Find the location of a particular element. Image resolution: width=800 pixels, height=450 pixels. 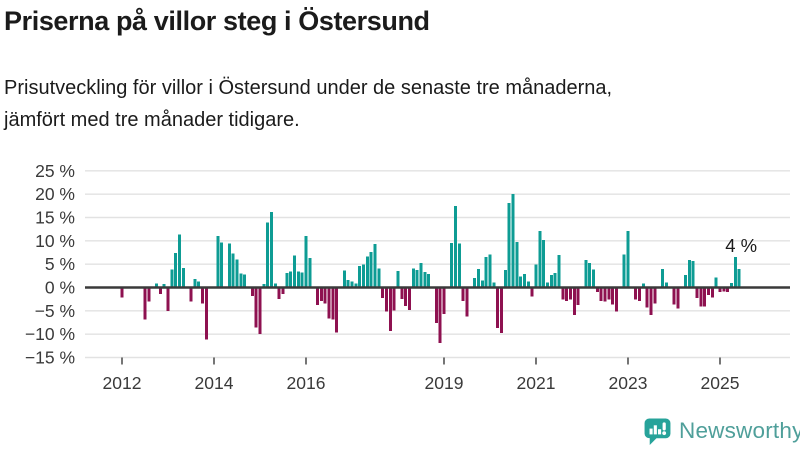

newsworthy-logo-icon is located at coordinates (657, 431).